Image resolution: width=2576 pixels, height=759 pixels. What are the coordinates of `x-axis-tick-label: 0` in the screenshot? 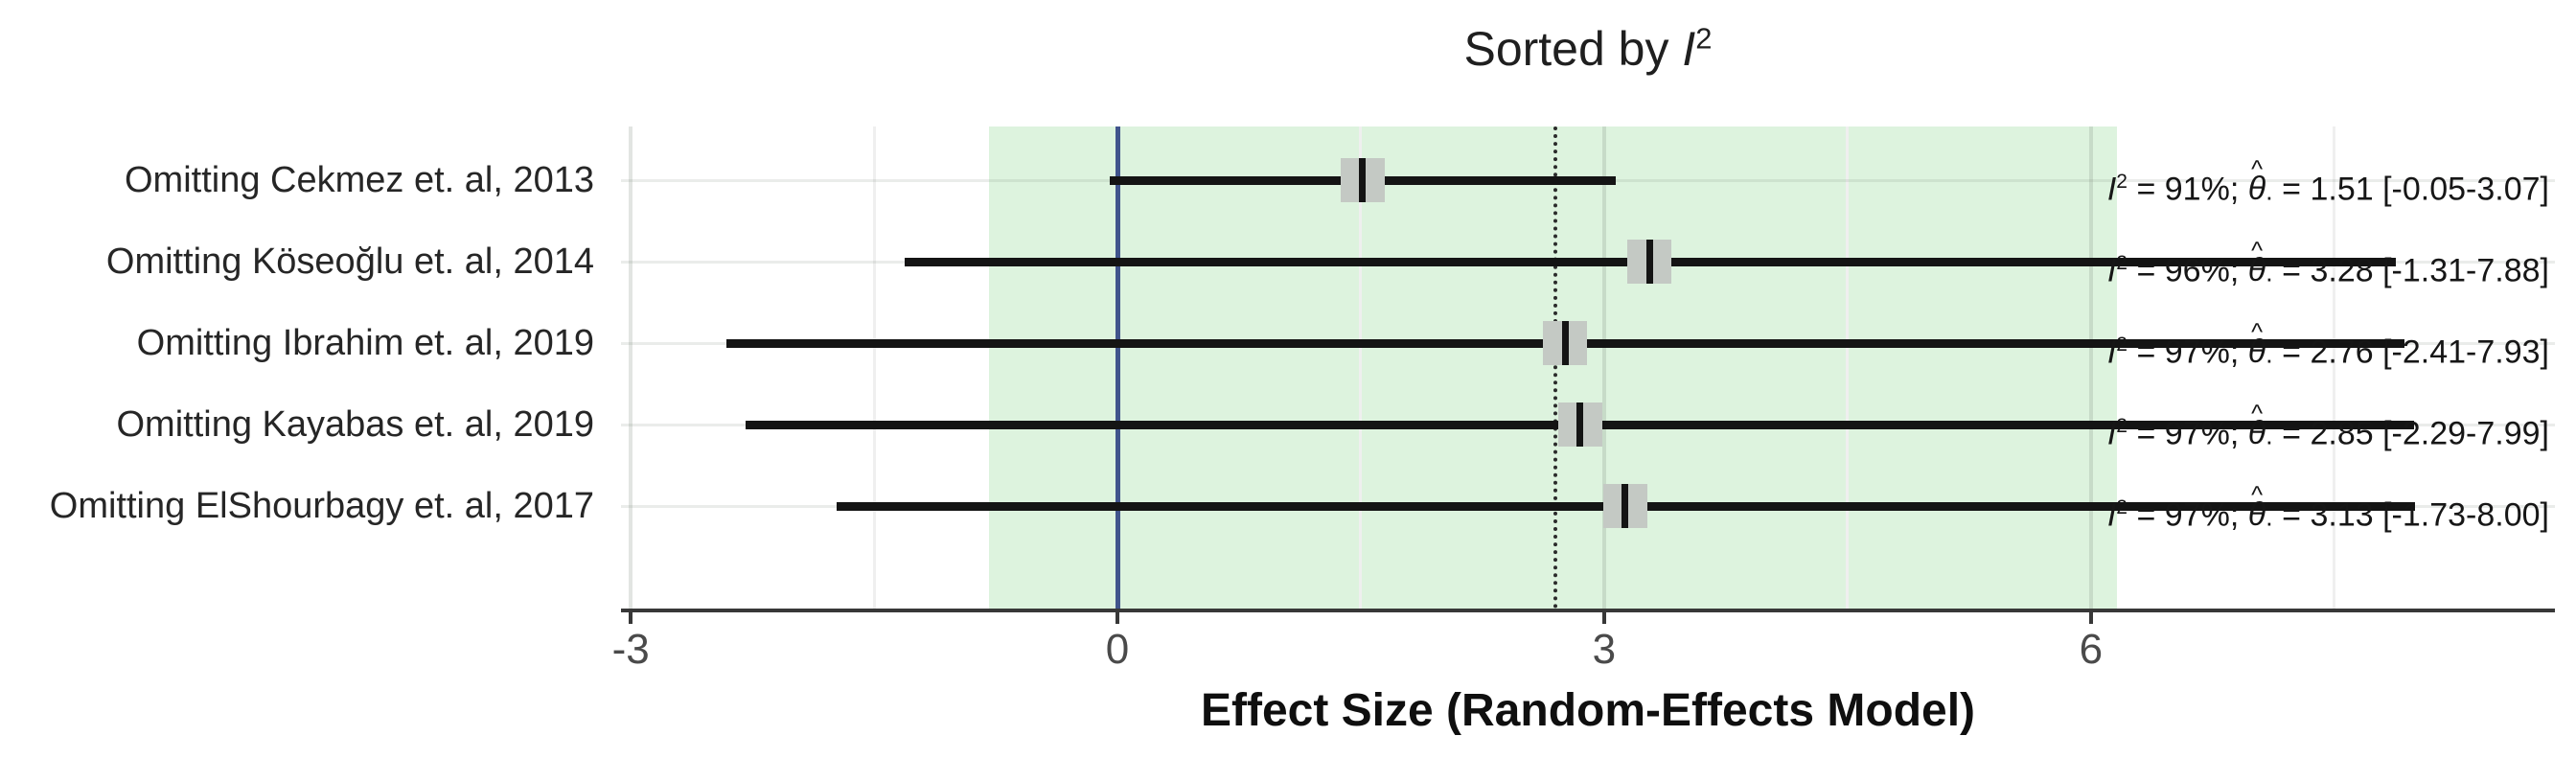 It's located at (1117, 649).